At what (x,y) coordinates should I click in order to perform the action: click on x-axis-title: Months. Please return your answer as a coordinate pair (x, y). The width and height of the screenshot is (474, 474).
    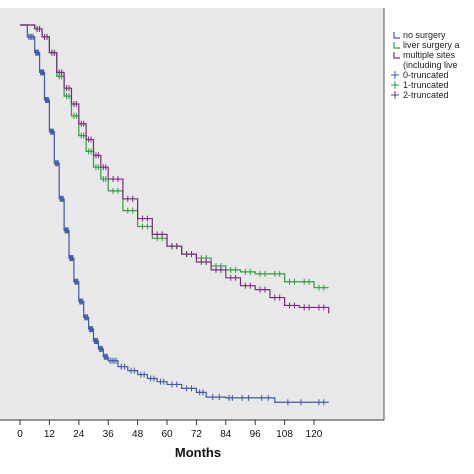
    Looking at the image, I should click on (198, 452).